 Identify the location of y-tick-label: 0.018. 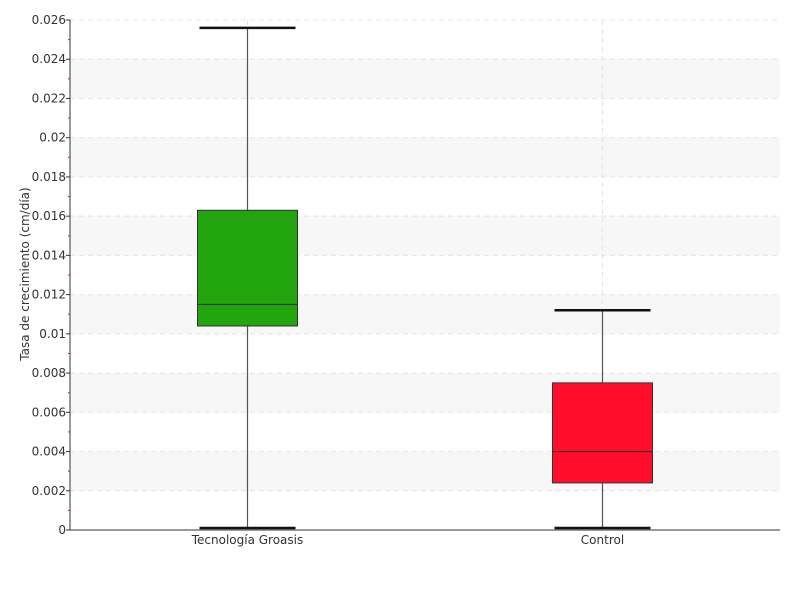
(49, 177).